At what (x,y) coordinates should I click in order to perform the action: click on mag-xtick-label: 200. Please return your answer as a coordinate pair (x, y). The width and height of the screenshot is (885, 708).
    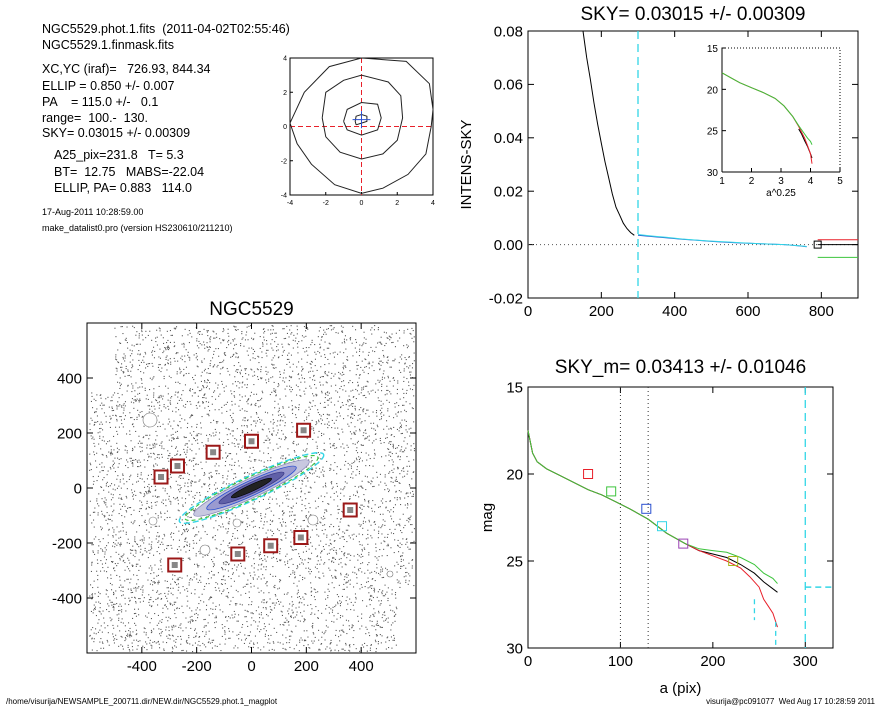
    Looking at the image, I should click on (712, 661).